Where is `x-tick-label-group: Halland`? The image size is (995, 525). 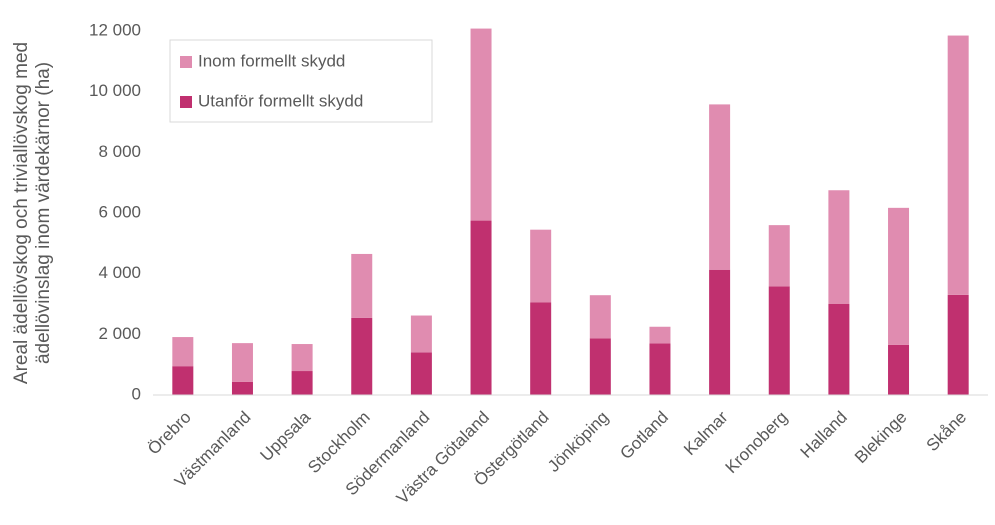
x-tick-label-group: Halland is located at coordinates (824, 435).